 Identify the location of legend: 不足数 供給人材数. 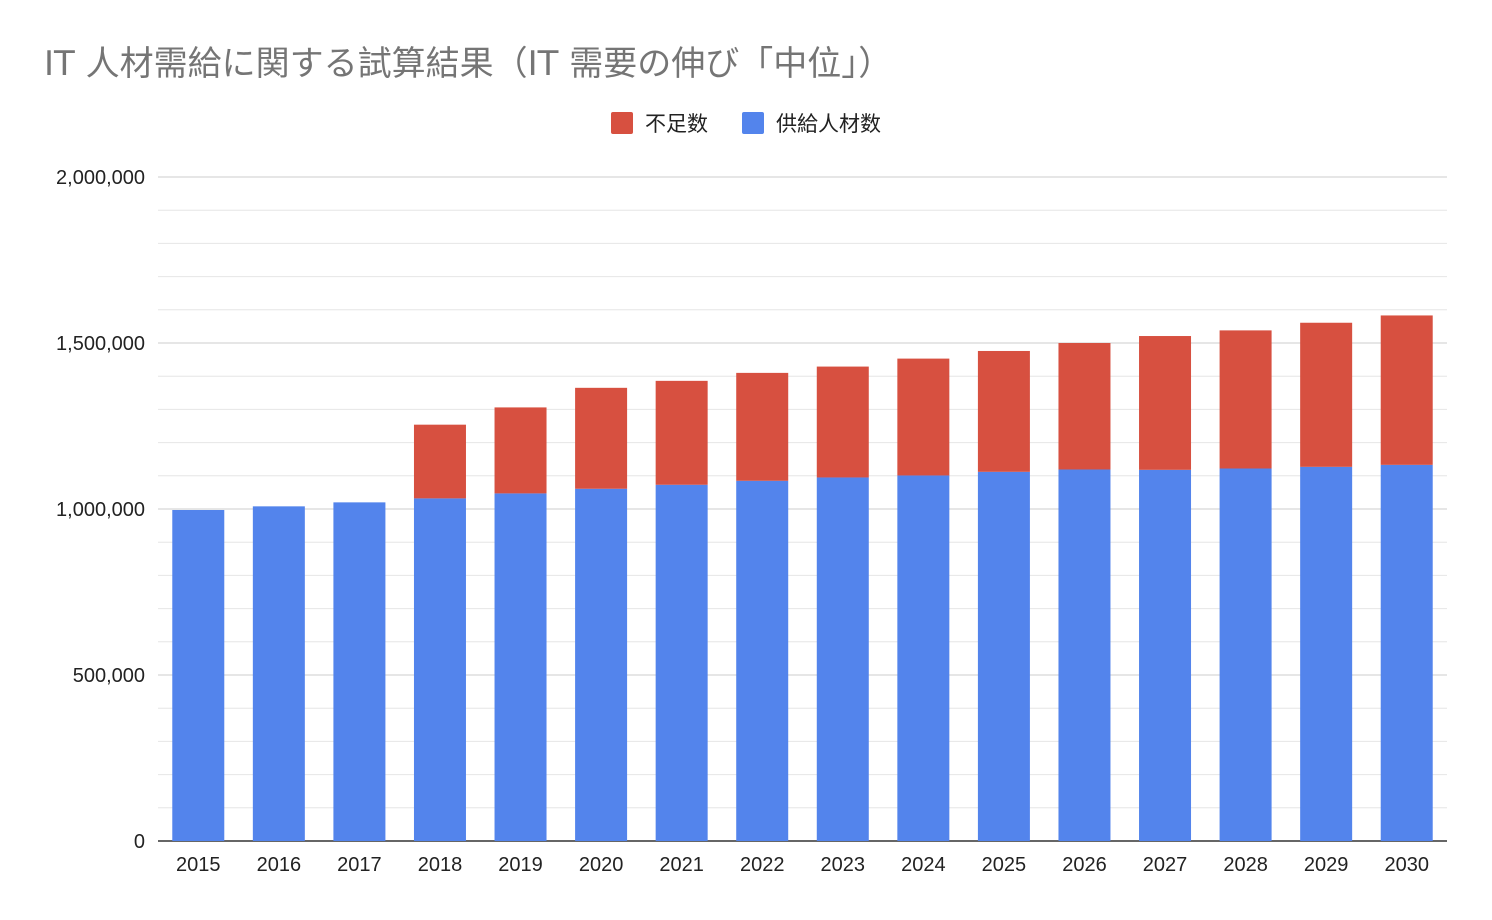
(746, 123).